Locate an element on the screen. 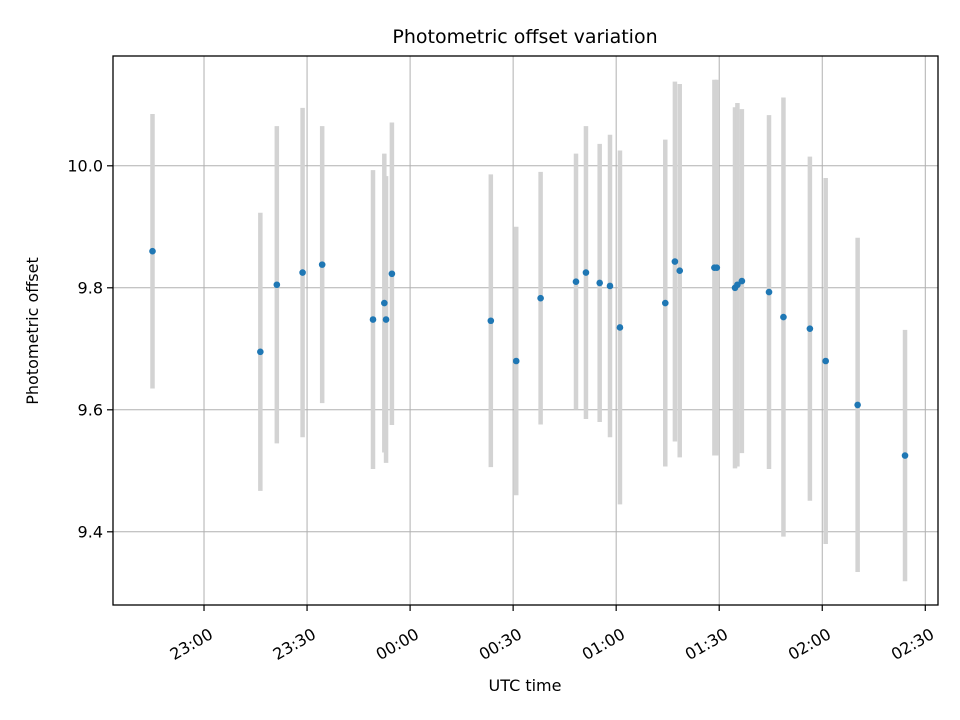  y-tick-label: 10.0 is located at coordinates (85, 165).